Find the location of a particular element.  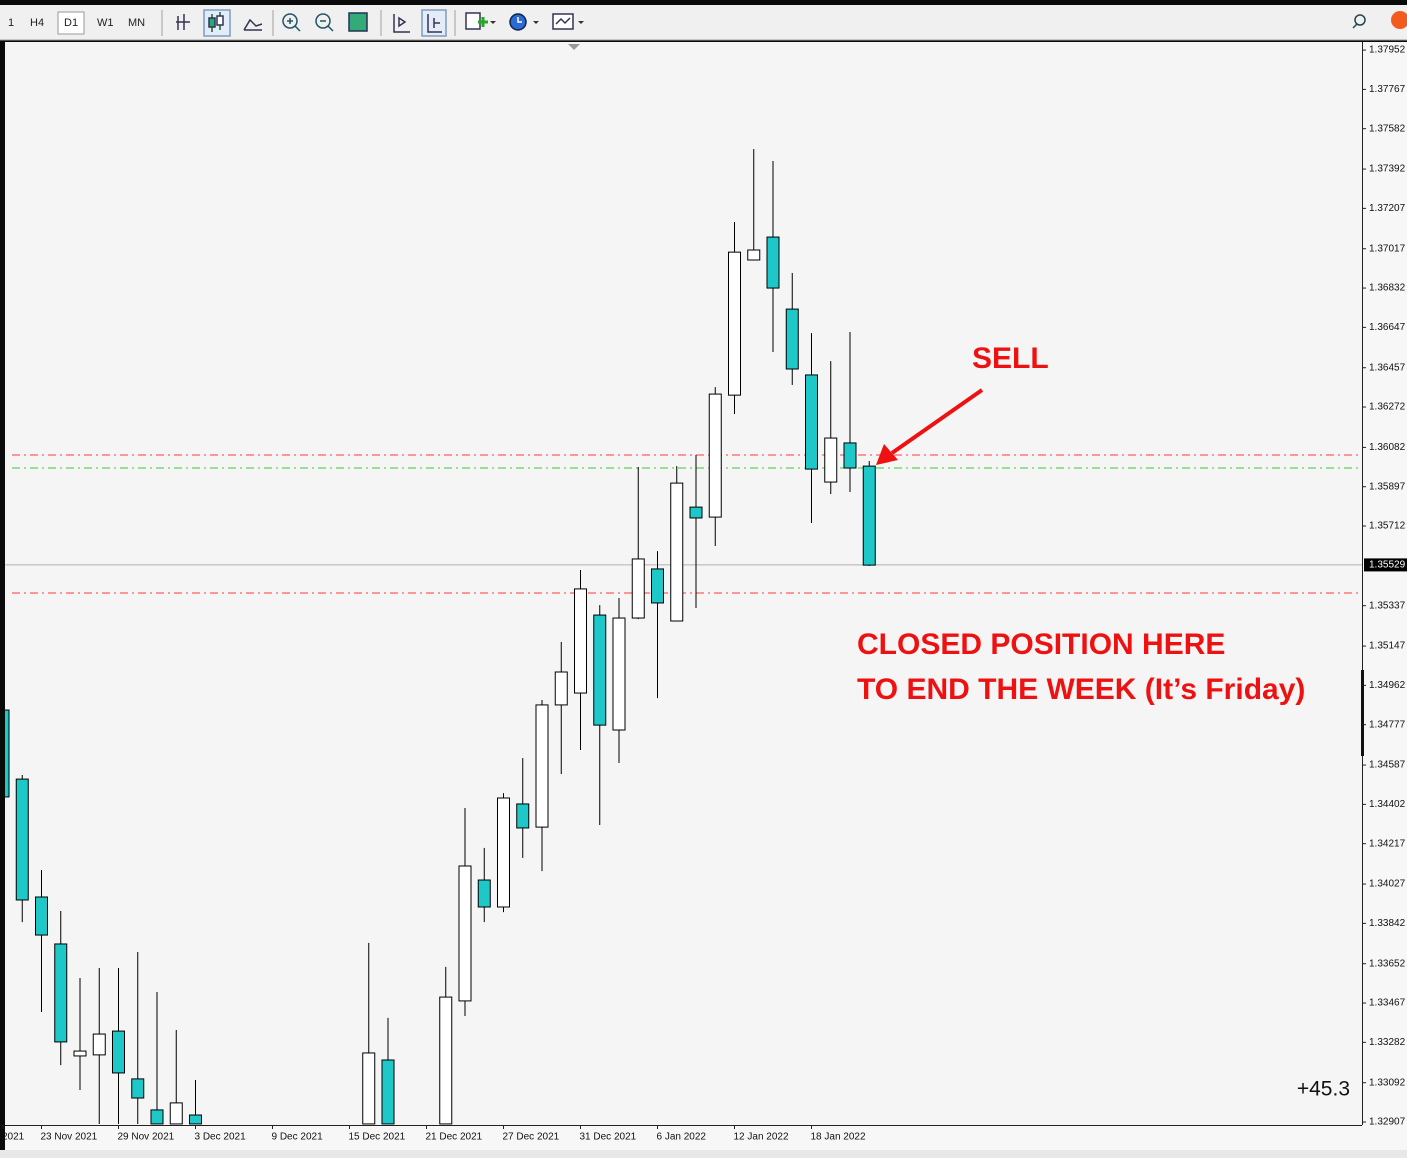

annotation: SELL is located at coordinates (1010, 358).